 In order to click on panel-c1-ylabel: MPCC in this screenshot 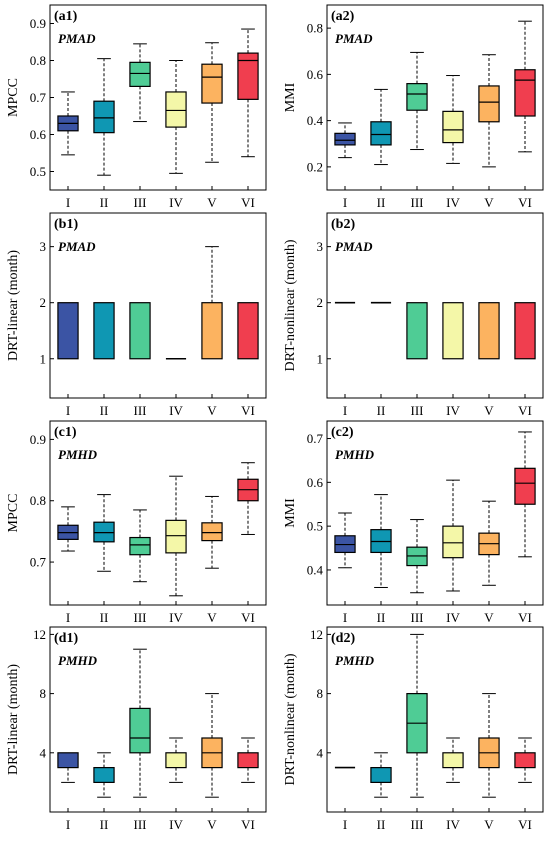, I will do `click(13, 513)`.